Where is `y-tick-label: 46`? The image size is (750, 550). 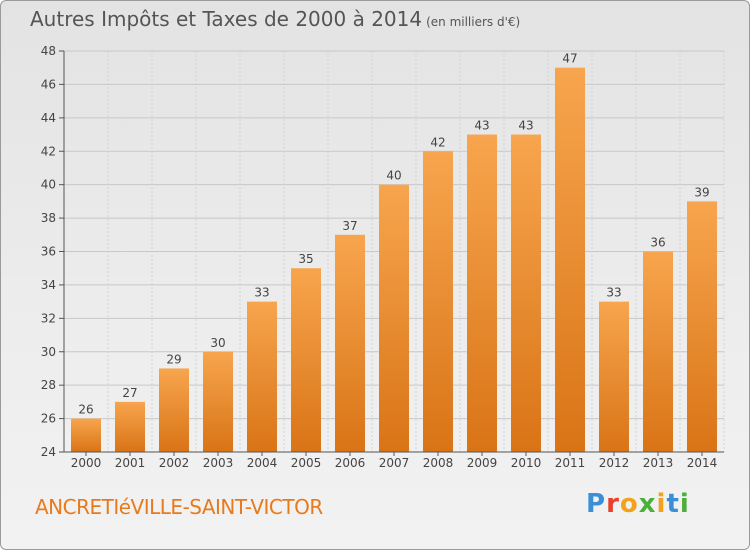 y-tick-label: 46 is located at coordinates (48, 84).